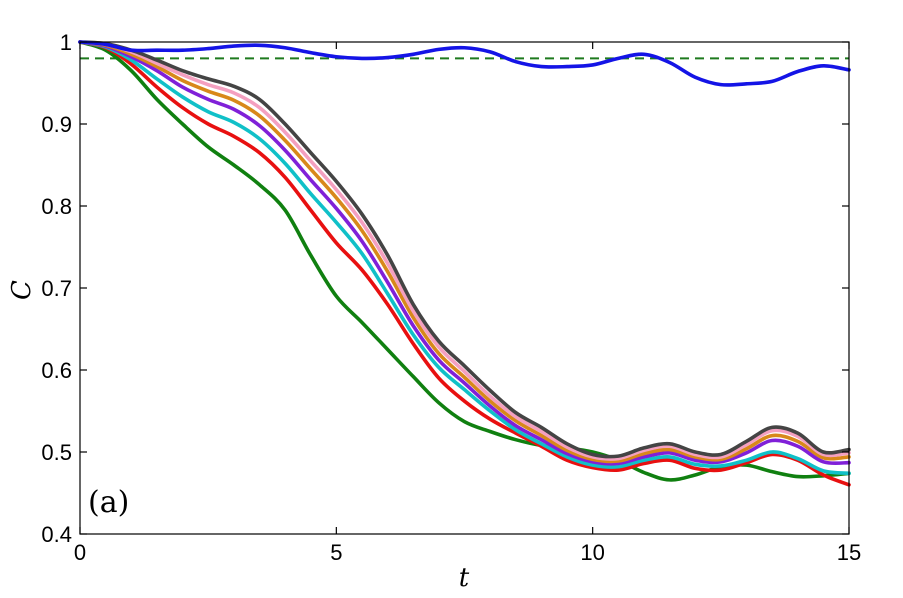 The width and height of the screenshot is (903, 598). I want to click on y-tick-label: 0.6, so click(56, 370).